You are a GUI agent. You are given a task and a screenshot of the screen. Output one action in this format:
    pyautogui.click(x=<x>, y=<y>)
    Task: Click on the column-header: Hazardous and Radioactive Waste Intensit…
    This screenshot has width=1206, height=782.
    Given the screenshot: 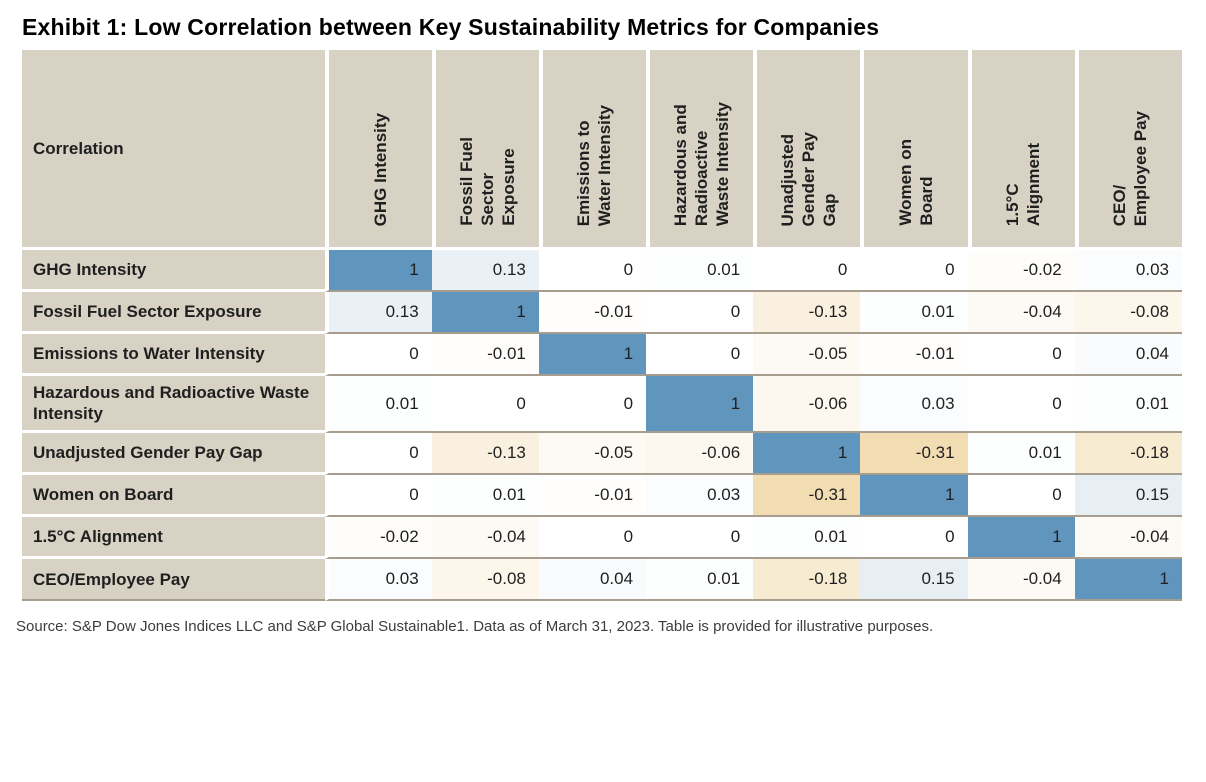 What is the action you would take?
    pyautogui.click(x=700, y=150)
    